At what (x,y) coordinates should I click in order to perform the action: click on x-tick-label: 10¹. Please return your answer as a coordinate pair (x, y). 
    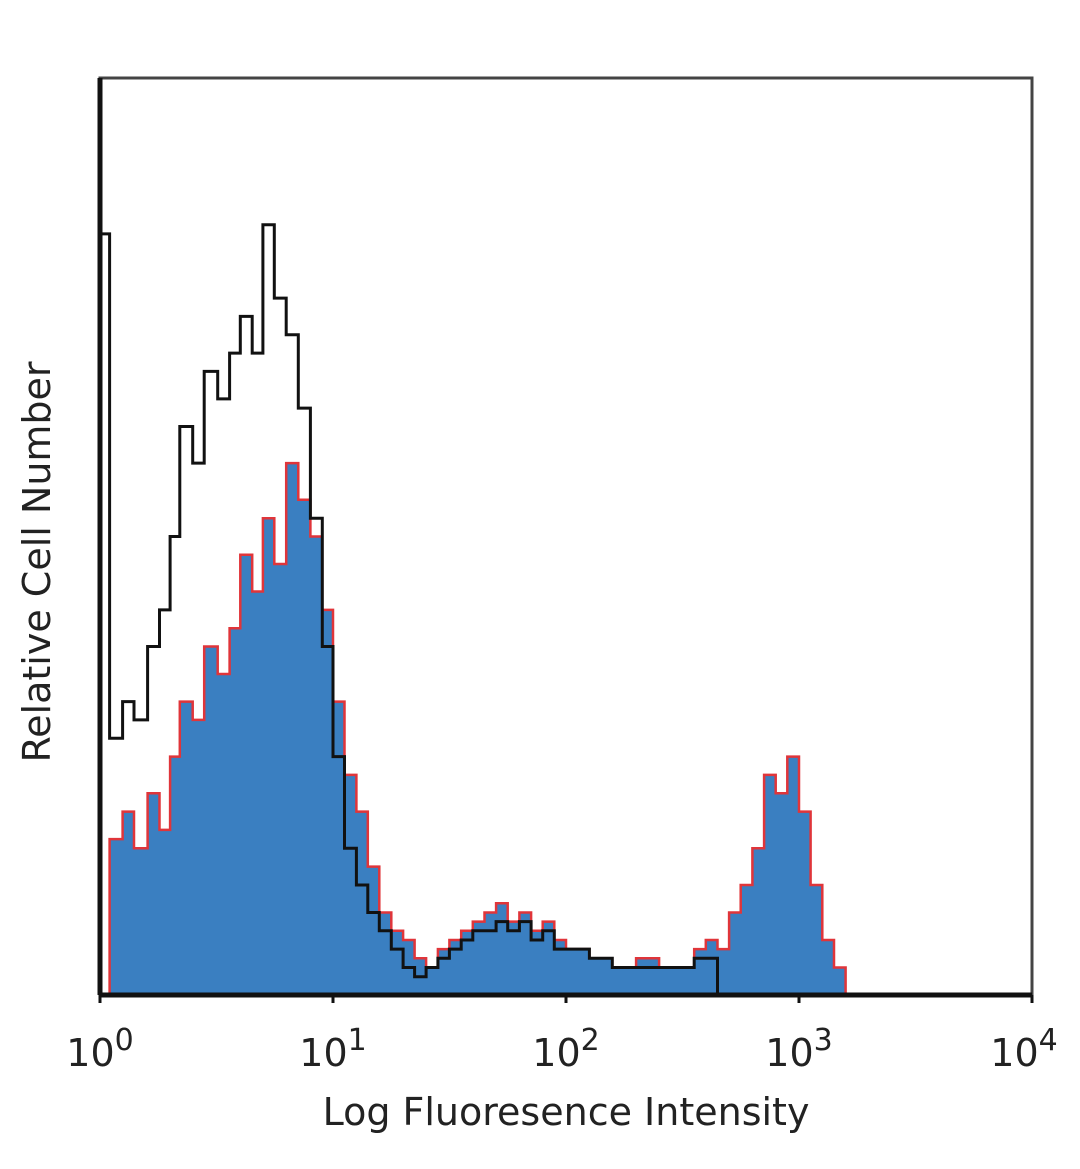
    Looking at the image, I should click on (332, 1049).